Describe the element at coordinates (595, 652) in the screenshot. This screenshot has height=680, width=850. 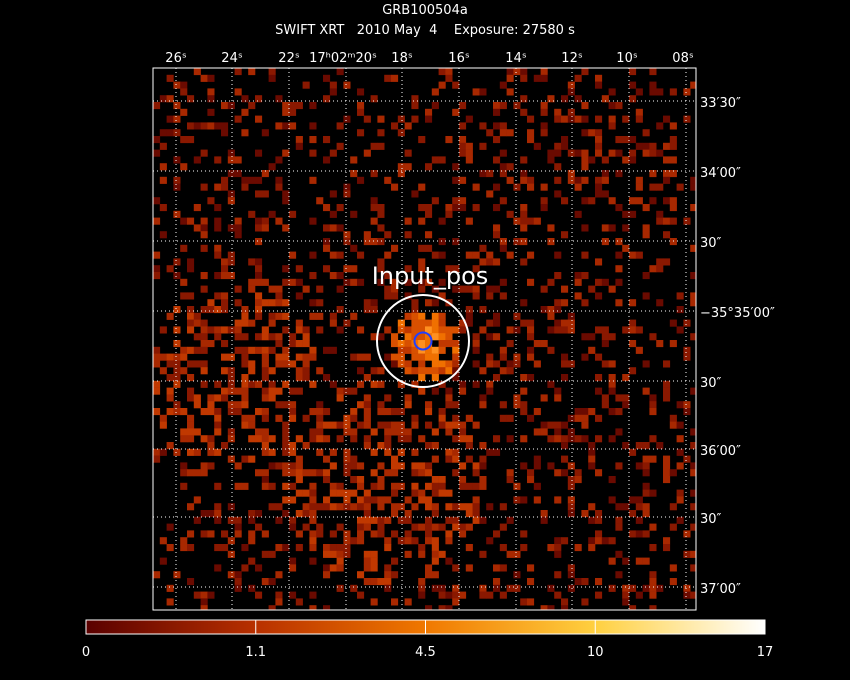
I see `colorbar-label: 10` at that location.